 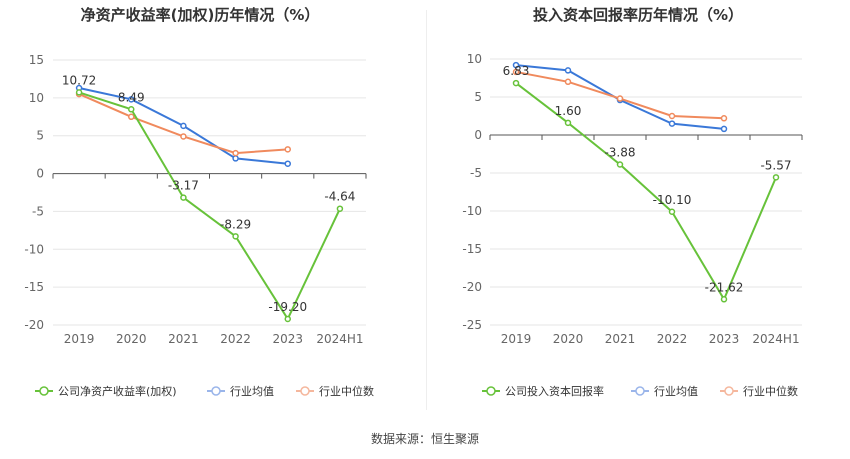 I want to click on data-label: -10.10, so click(x=672, y=200).